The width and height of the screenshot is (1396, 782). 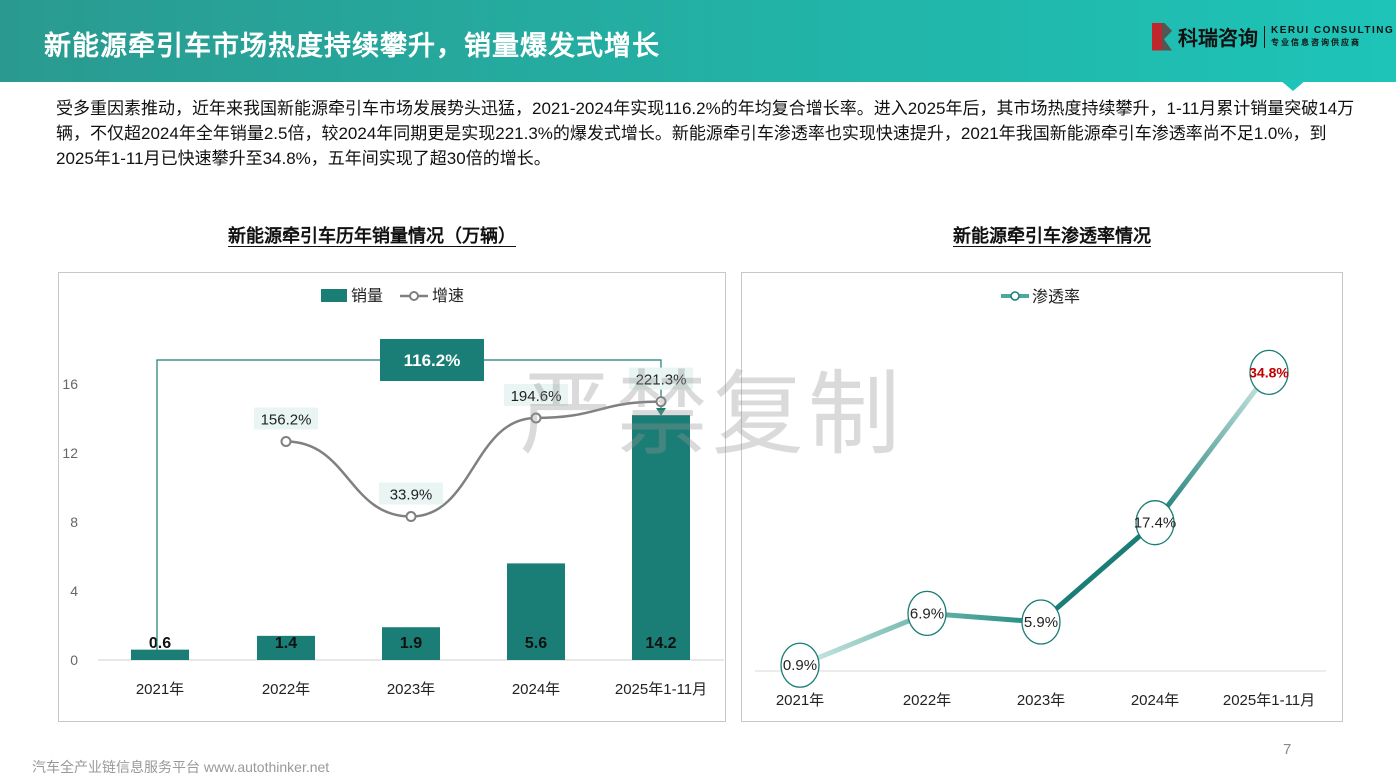 I want to click on y-tick-label: 0, so click(x=74, y=660).